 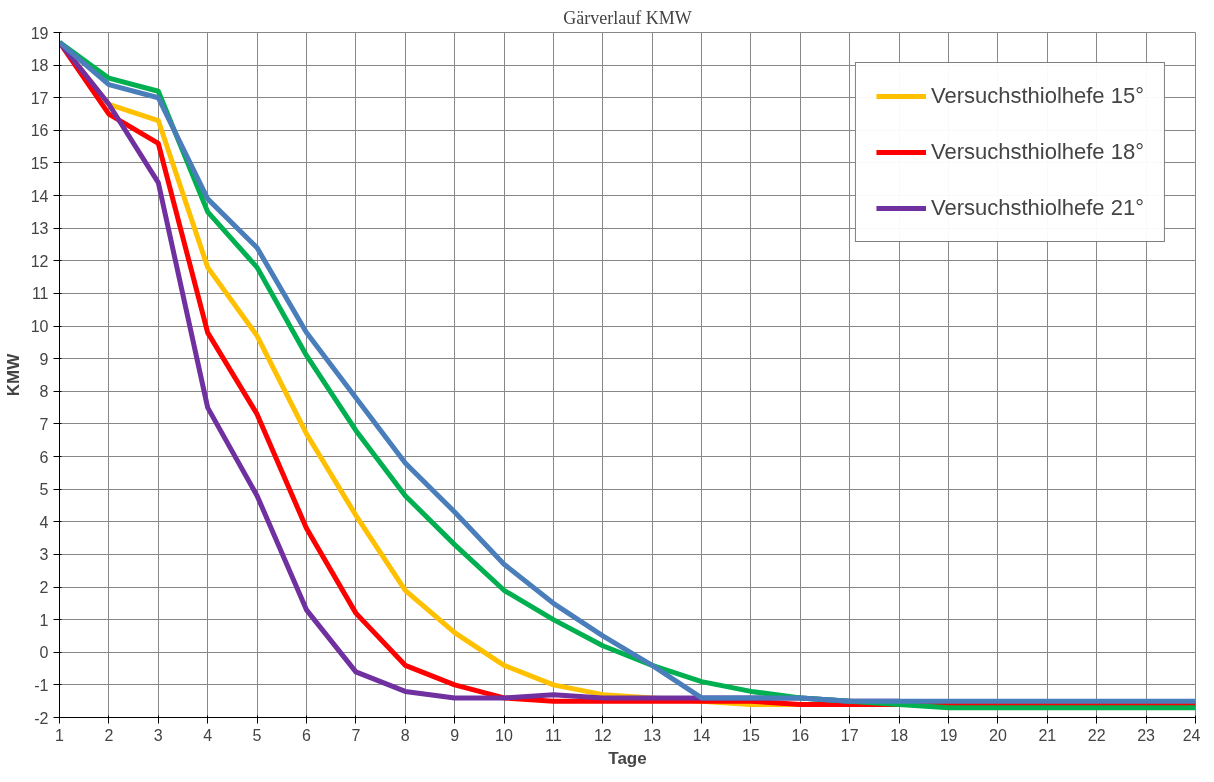 I want to click on x-tick-label: 15, so click(x=751, y=735).